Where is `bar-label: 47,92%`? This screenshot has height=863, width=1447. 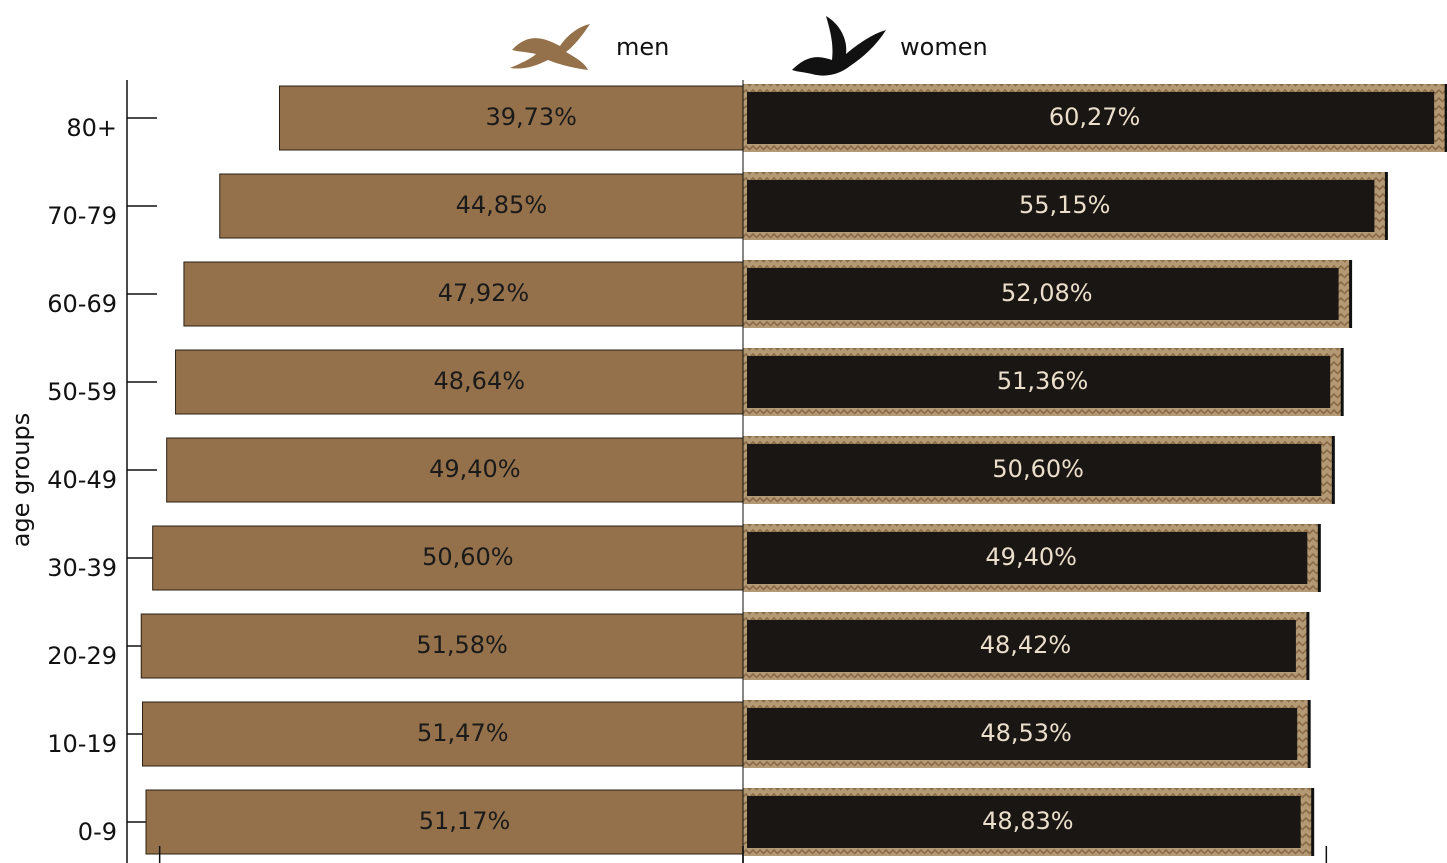
bar-label: 47,92% is located at coordinates (484, 293).